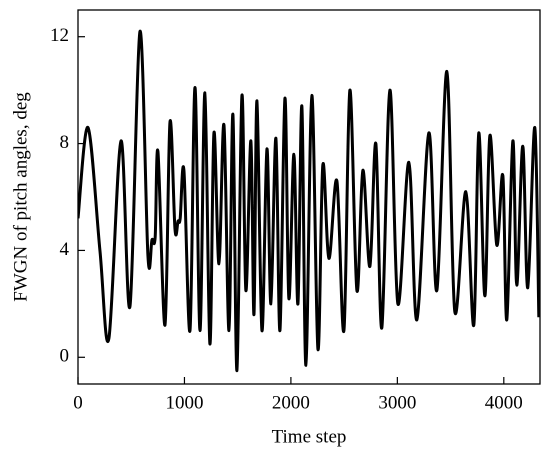 The image size is (550, 458). What do you see at coordinates (397, 402) in the screenshot?
I see `x-tick-label: 3000` at bounding box center [397, 402].